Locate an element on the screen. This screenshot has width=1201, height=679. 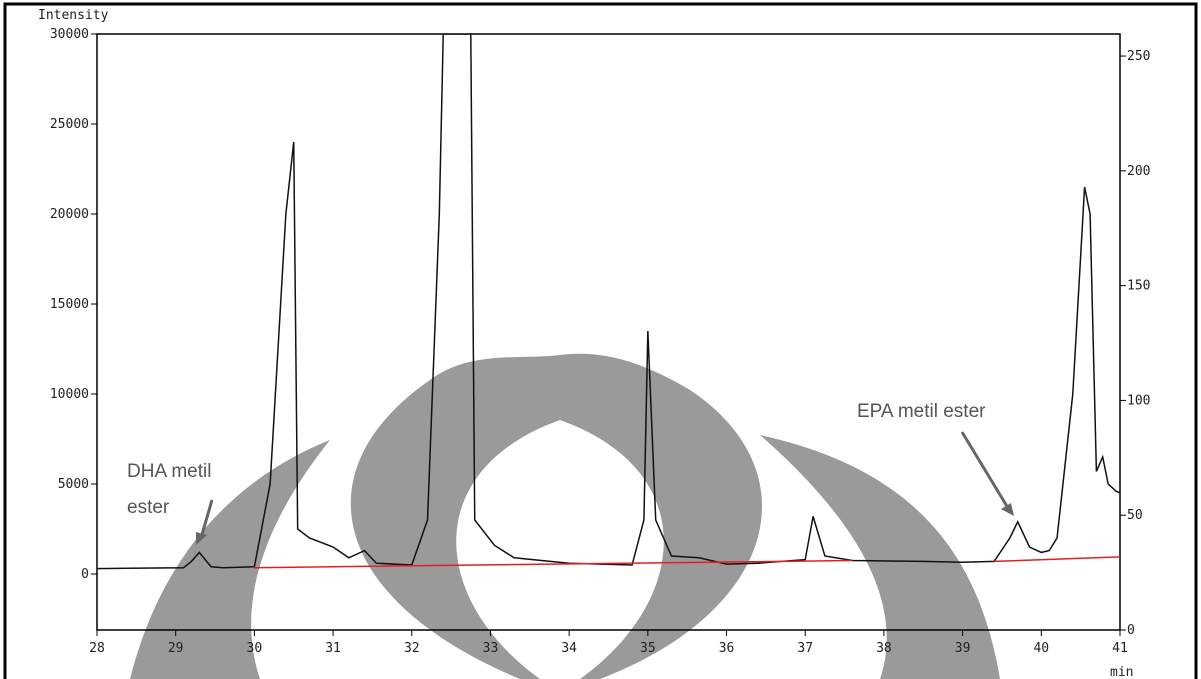
x-tick-label: 29 is located at coordinates (176, 648).